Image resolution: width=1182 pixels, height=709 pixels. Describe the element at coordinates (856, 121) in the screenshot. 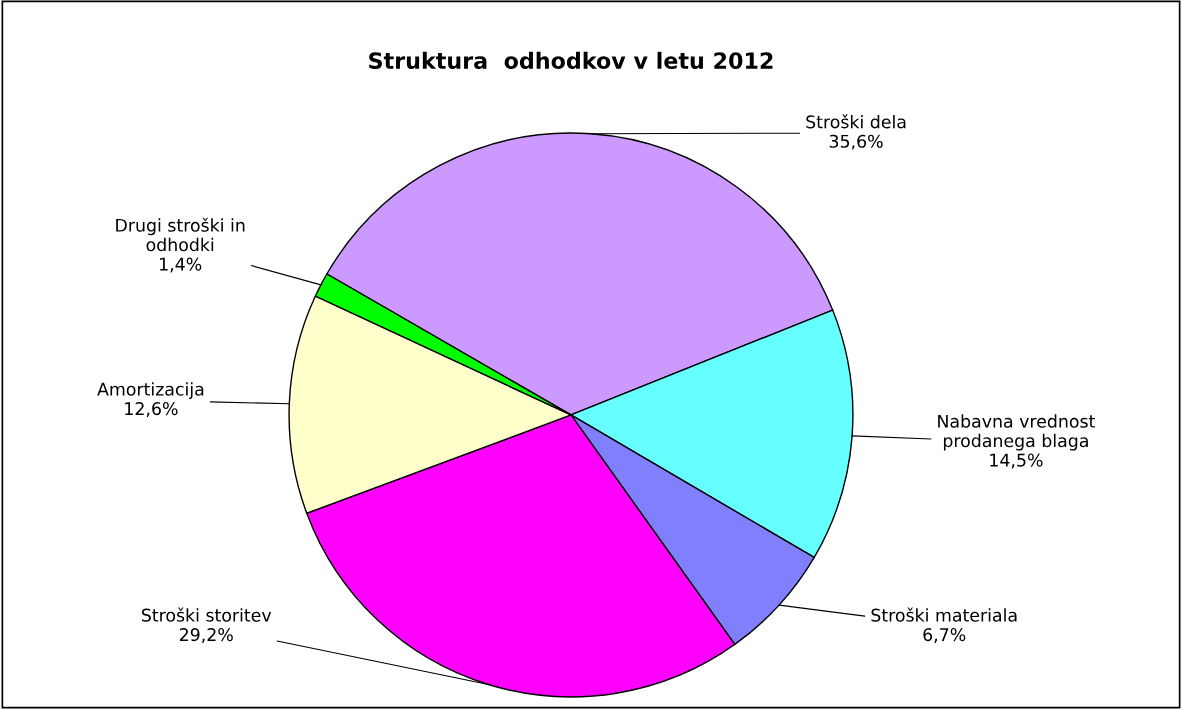

I see `slice-label: Stroški dela` at that location.